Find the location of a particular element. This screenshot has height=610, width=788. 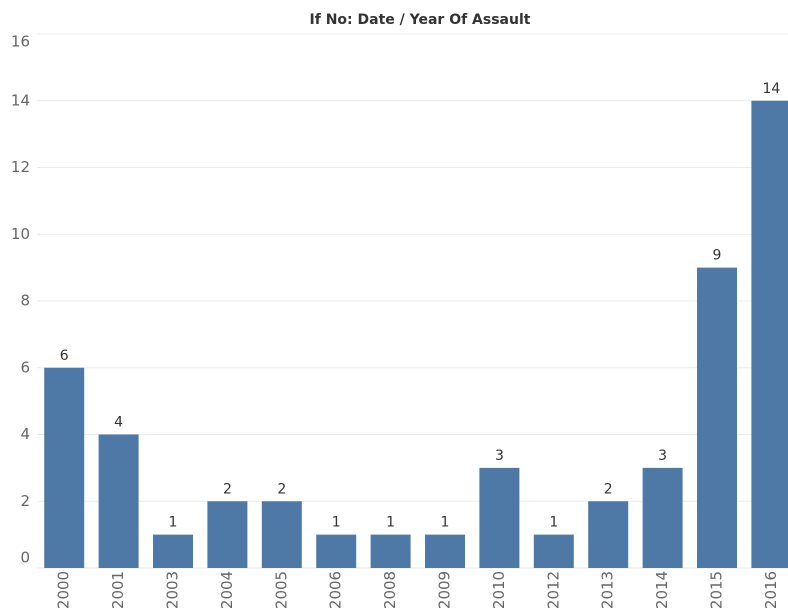

x-tick-label: 2014 is located at coordinates (662, 590).